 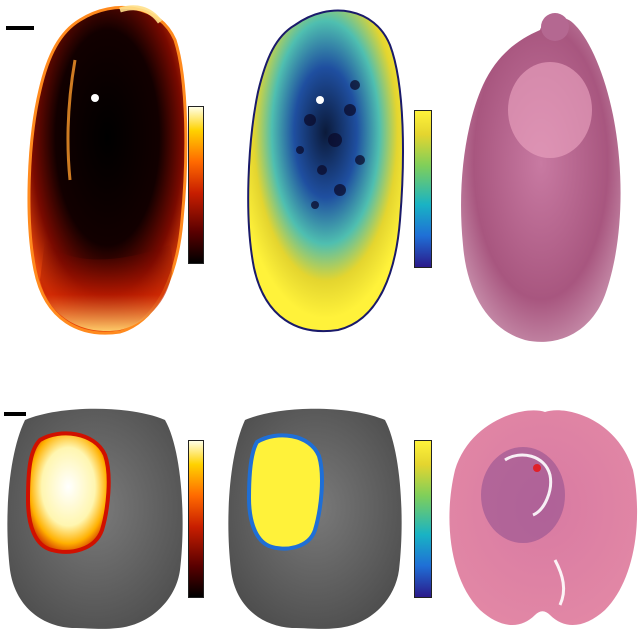 What do you see at coordinates (325, 170) in the screenshot?
I see `top-parametric-map-panel` at bounding box center [325, 170].